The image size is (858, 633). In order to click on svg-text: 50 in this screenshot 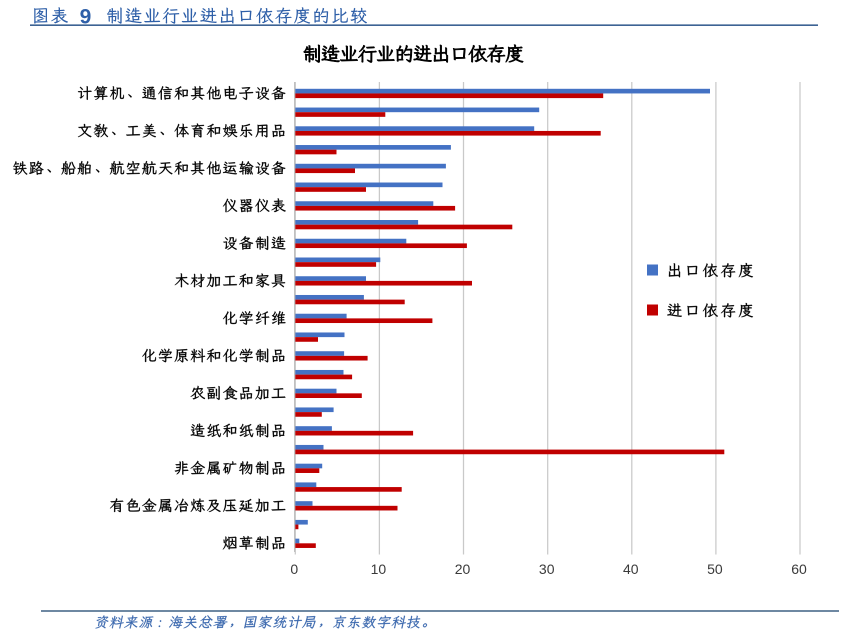, I will do `click(715, 569)`.